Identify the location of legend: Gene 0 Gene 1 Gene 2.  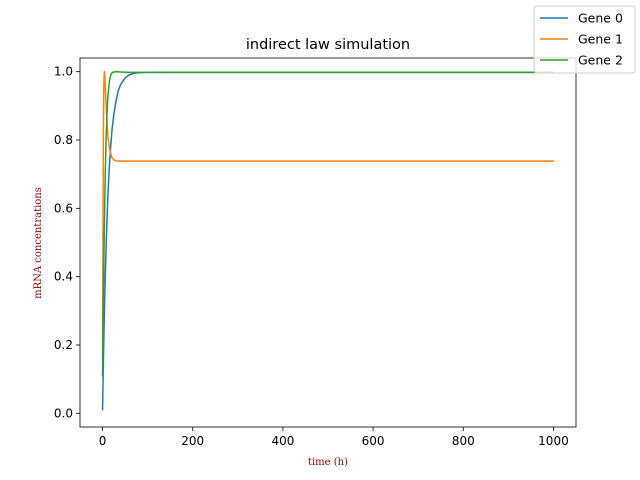
(584, 39).